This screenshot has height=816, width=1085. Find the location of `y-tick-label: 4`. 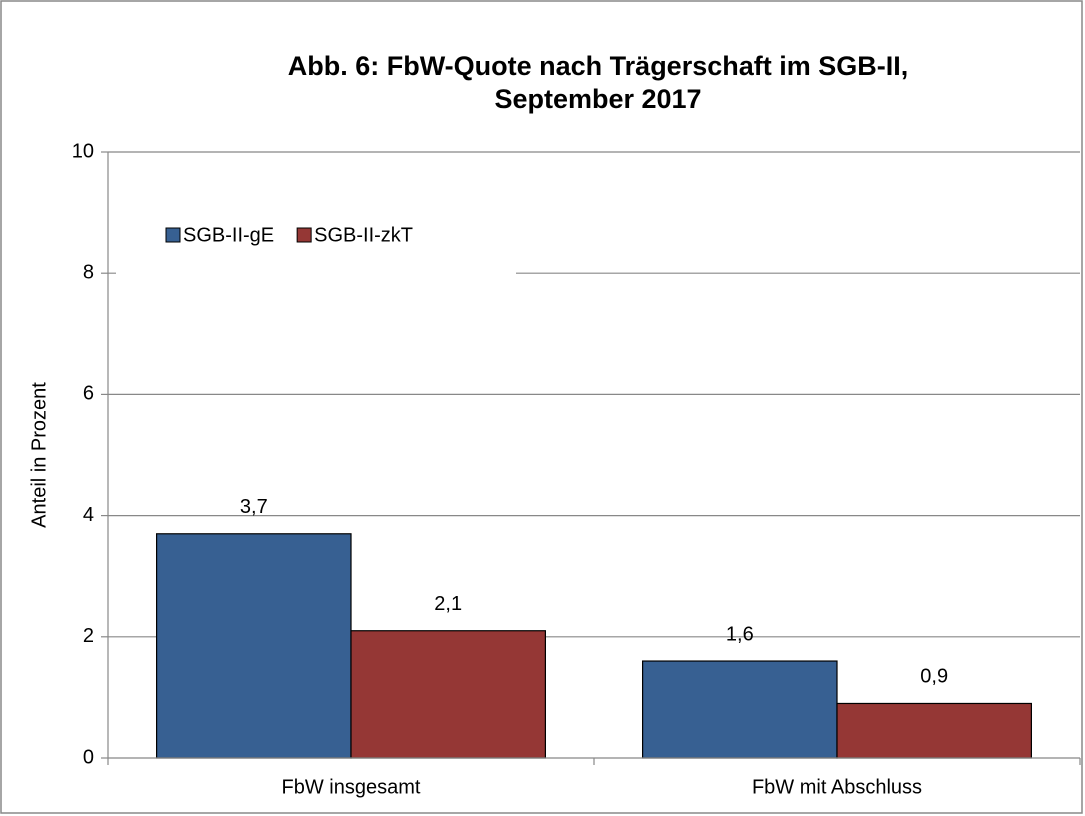

y-tick-label: 4 is located at coordinates (88, 515).